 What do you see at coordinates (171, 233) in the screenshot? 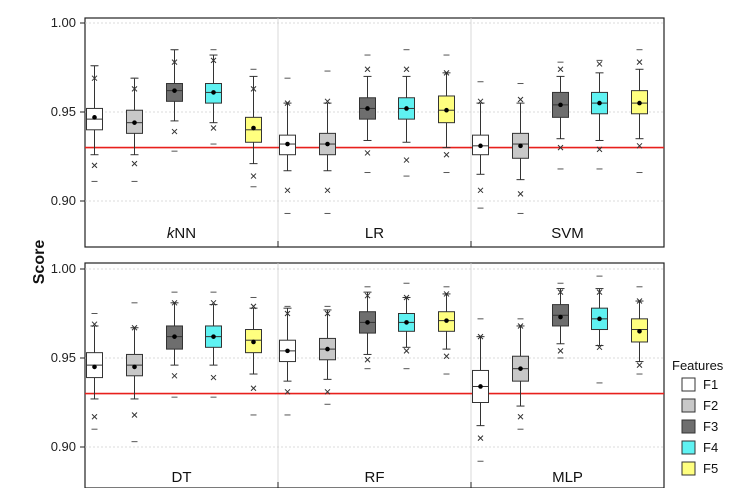
I see `model-label-italic-part: k` at bounding box center [171, 233].